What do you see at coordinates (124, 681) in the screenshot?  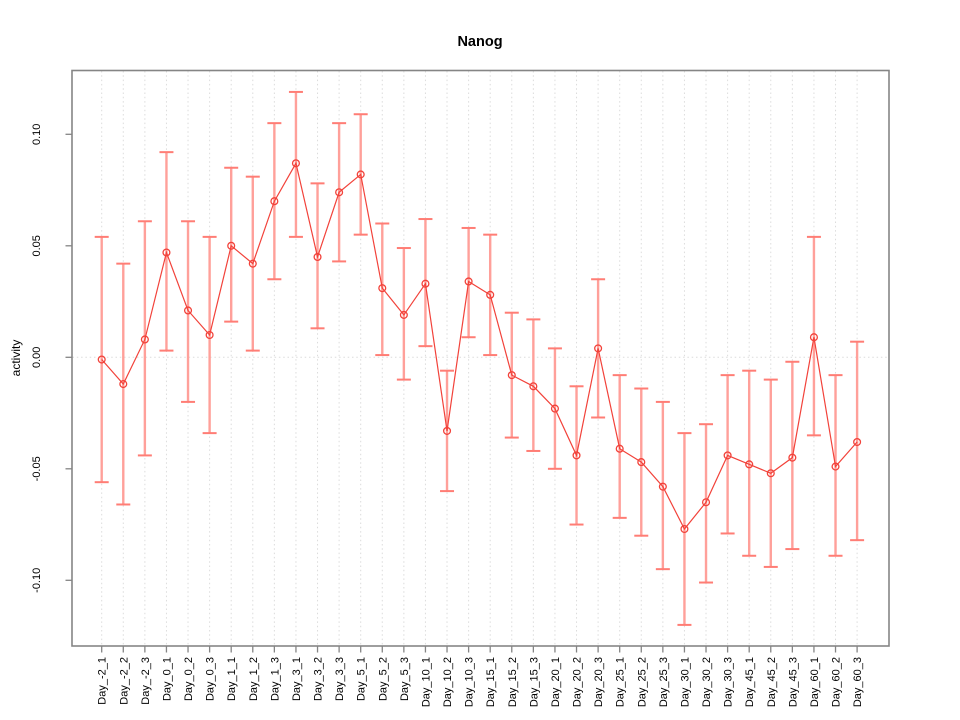 I see `x-tick-label: Day_-2_2` at bounding box center [124, 681].